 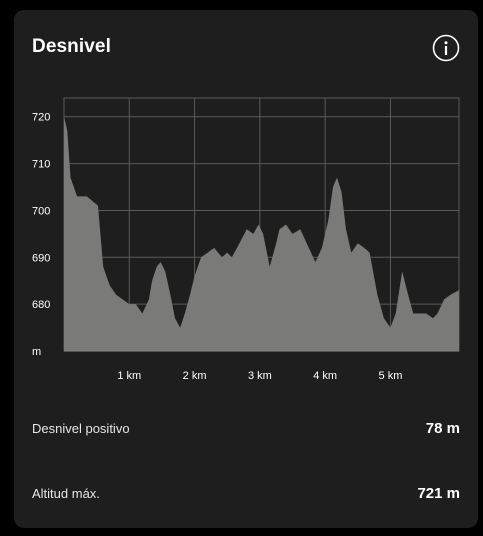 I want to click on stat-value-positive-gain: 78 m, so click(x=442, y=428).